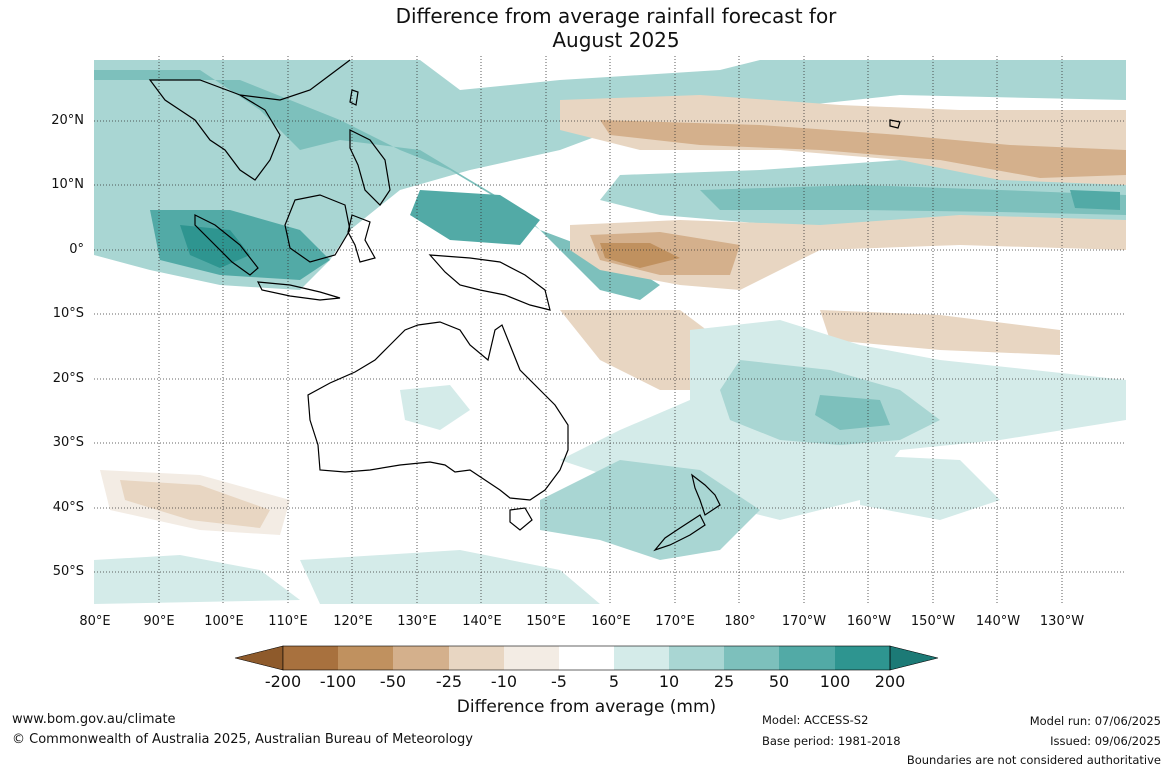 The width and height of the screenshot is (1173, 770). Describe the element at coordinates (288, 621) in the screenshot. I see `lon-label: 110°E` at that location.